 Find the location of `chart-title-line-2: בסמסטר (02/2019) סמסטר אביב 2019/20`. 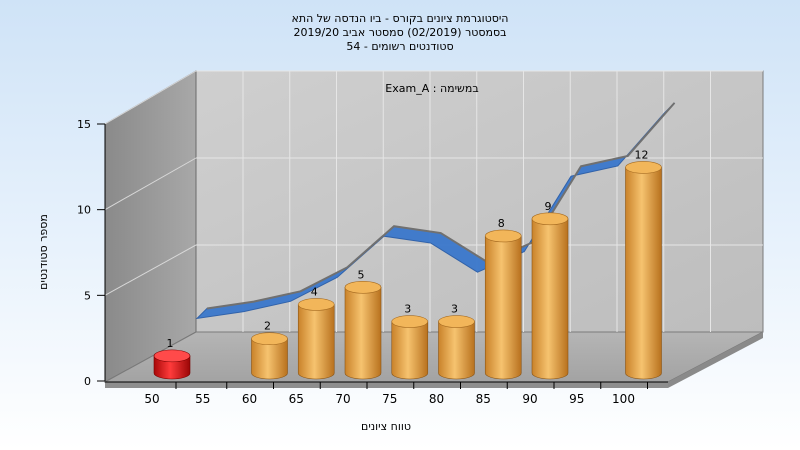

chart-title-line-2: בסמסטר (02/2019) סמסטר אביב 2019/20 is located at coordinates (400, 32).